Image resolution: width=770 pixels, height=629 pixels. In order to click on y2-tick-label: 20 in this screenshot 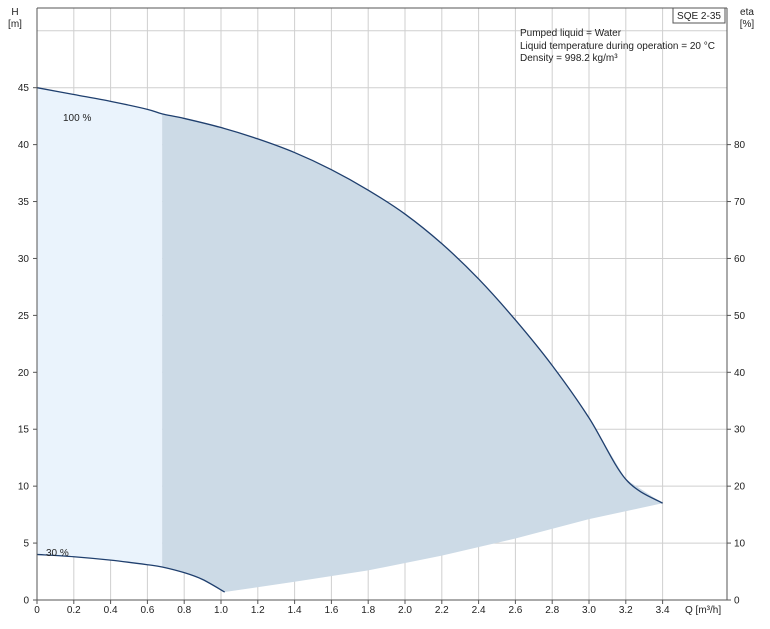, I will do `click(740, 487)`.